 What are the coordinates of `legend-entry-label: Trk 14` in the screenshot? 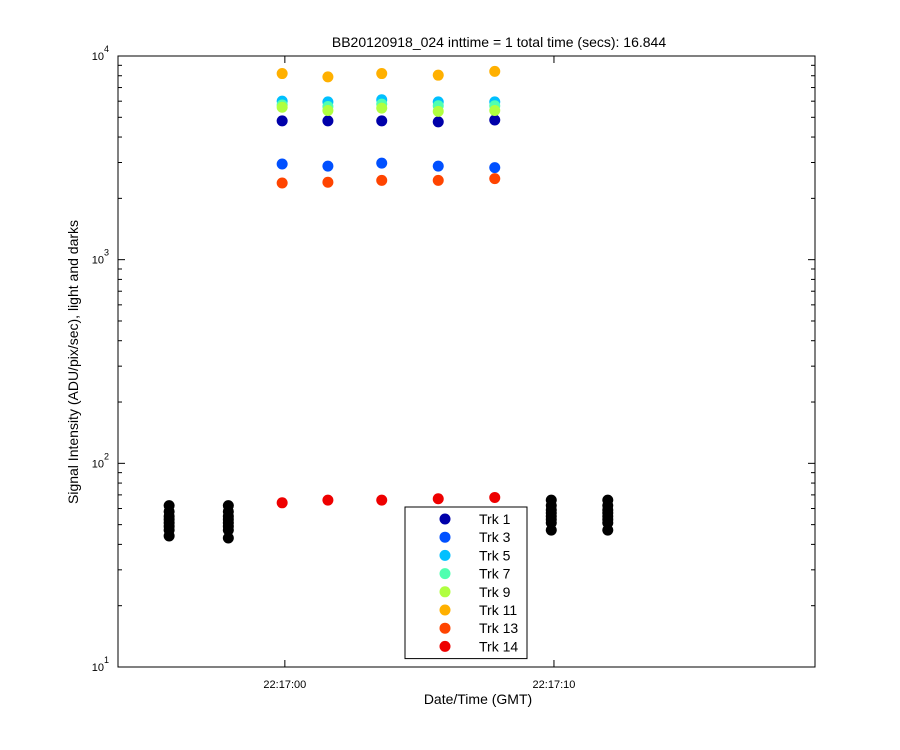 It's located at (498, 646).